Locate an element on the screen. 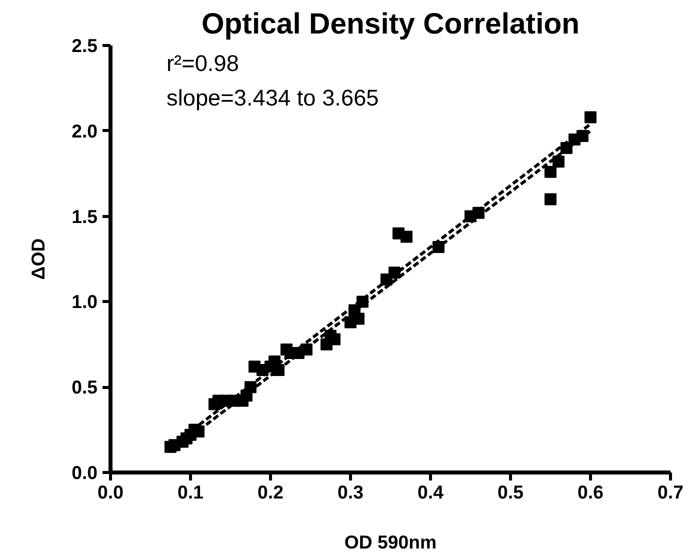 This screenshot has width=695, height=559. annotation: r²=0.98 is located at coordinates (202, 63).